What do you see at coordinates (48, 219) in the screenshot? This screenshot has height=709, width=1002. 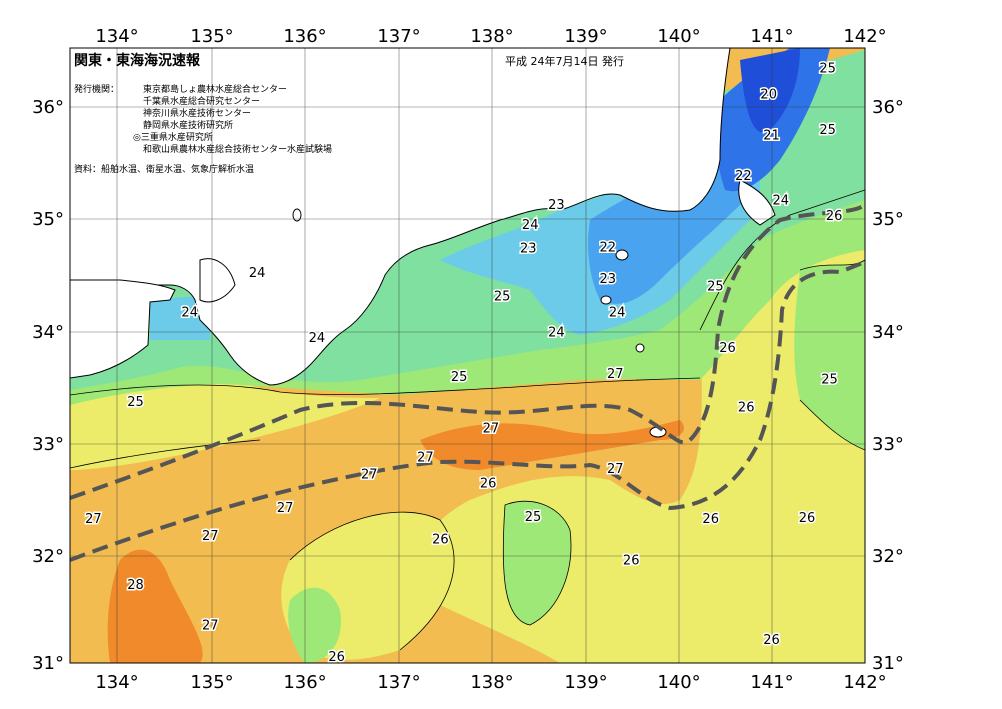 I see `lat-left-35: 35°` at bounding box center [48, 219].